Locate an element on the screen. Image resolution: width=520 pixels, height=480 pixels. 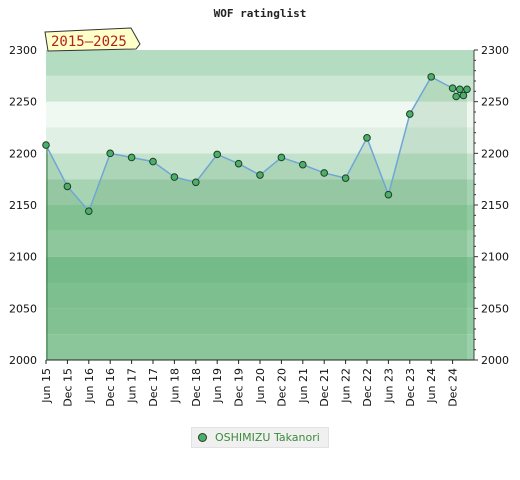
x-tick-label: Jun 15 is located at coordinates (46, 386).